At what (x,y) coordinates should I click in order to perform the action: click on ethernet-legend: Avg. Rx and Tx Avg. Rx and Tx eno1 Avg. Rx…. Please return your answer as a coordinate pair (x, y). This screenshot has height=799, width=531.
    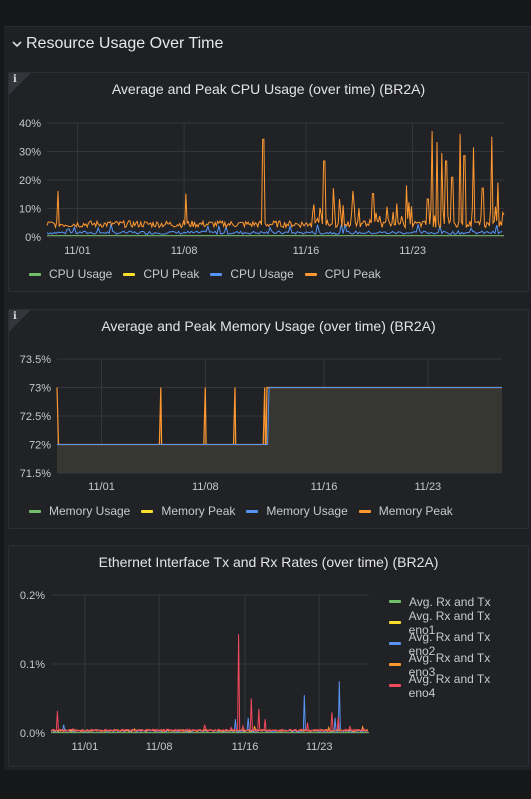
    Looking at the image, I should click on (458, 647).